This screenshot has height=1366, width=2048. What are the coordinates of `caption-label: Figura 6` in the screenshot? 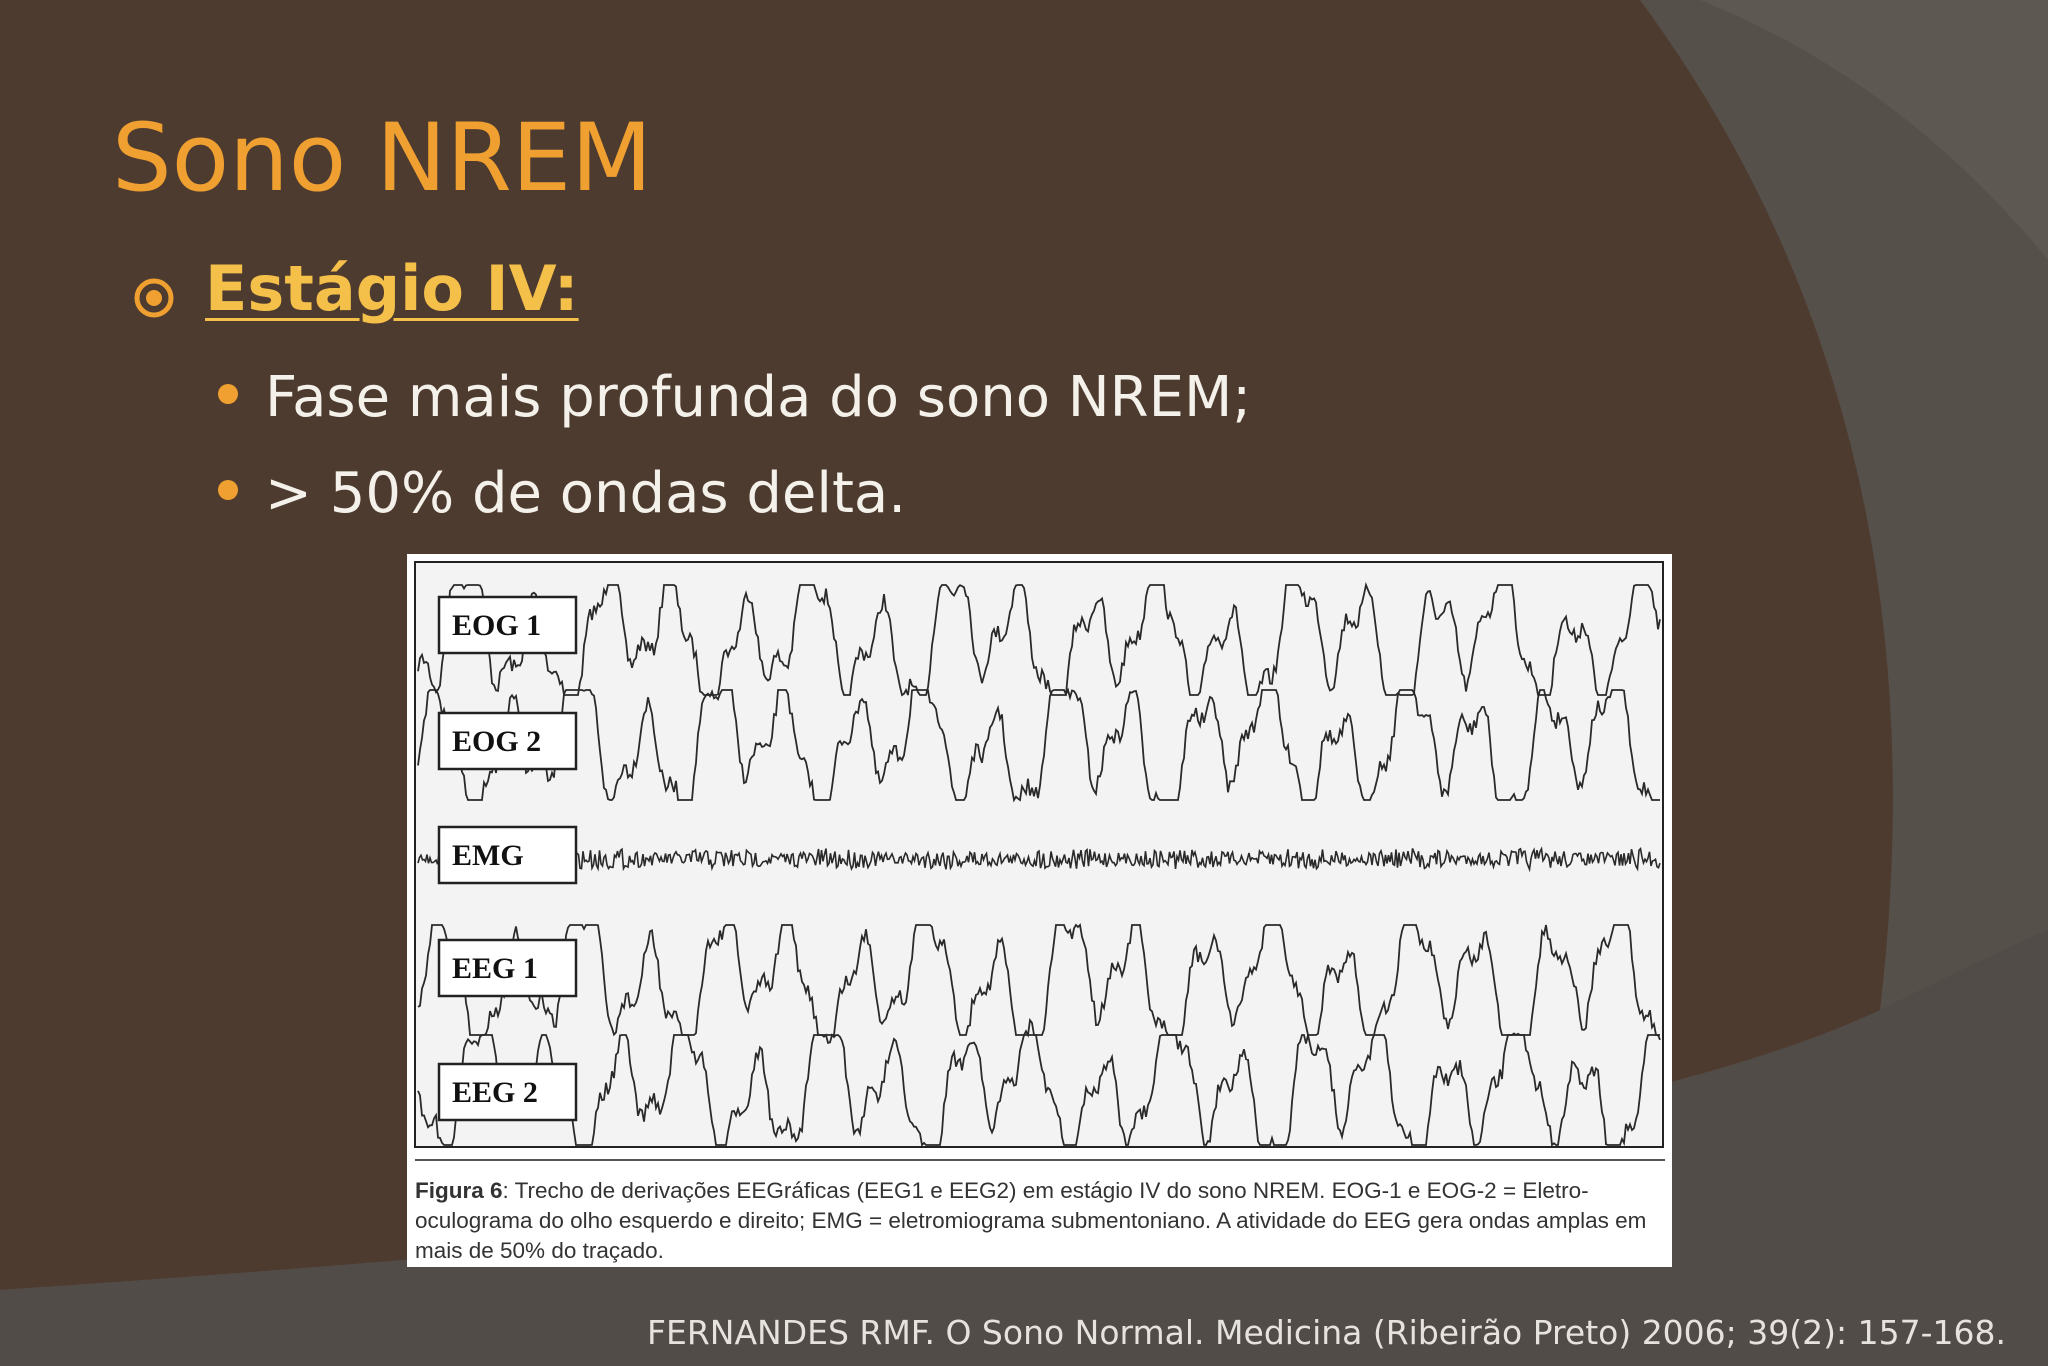 It's located at (459, 1190).